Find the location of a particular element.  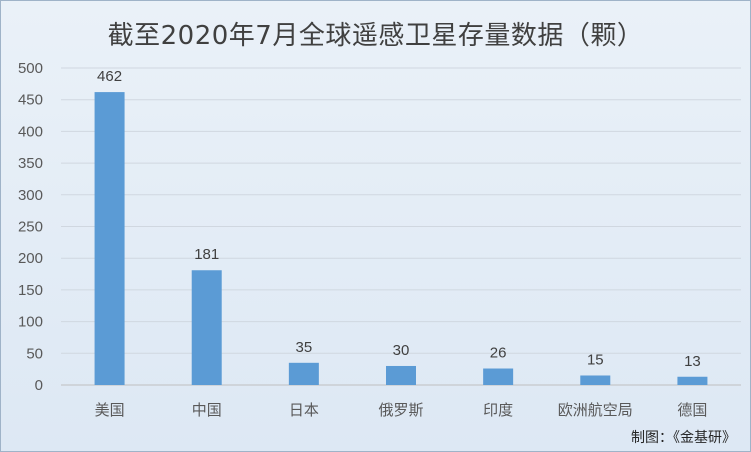

y-tick-label: 200 is located at coordinates (30, 258).